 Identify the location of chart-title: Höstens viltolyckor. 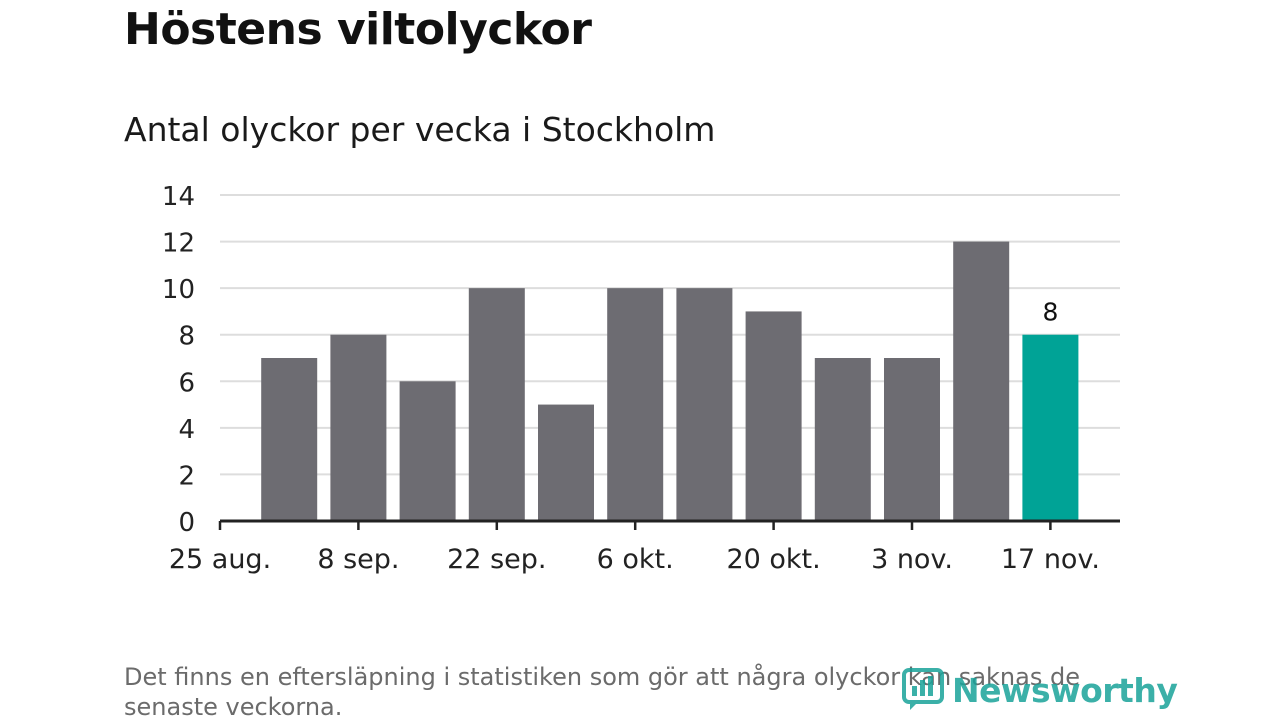
(358, 29).